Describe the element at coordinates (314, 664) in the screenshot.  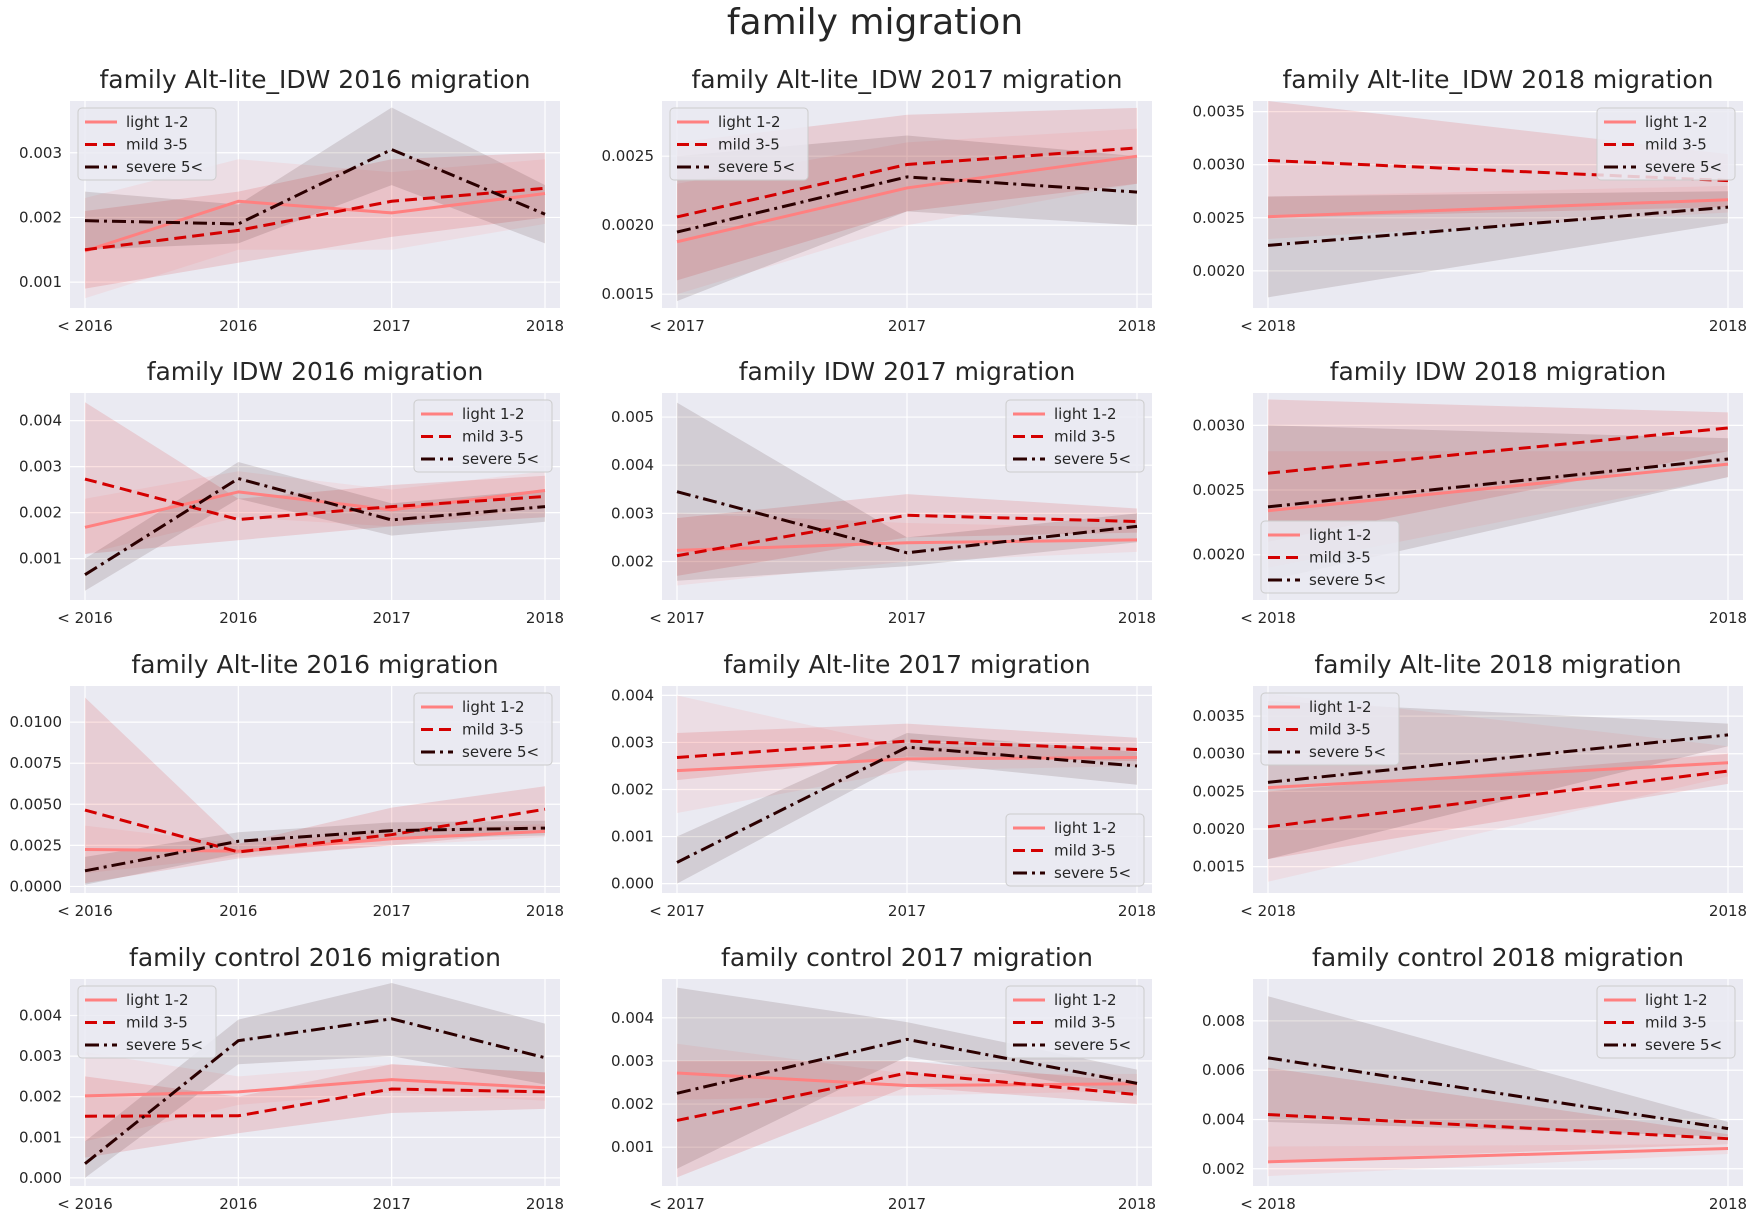
I see `subplot-title: family Alt-lite 2016 migration` at that location.